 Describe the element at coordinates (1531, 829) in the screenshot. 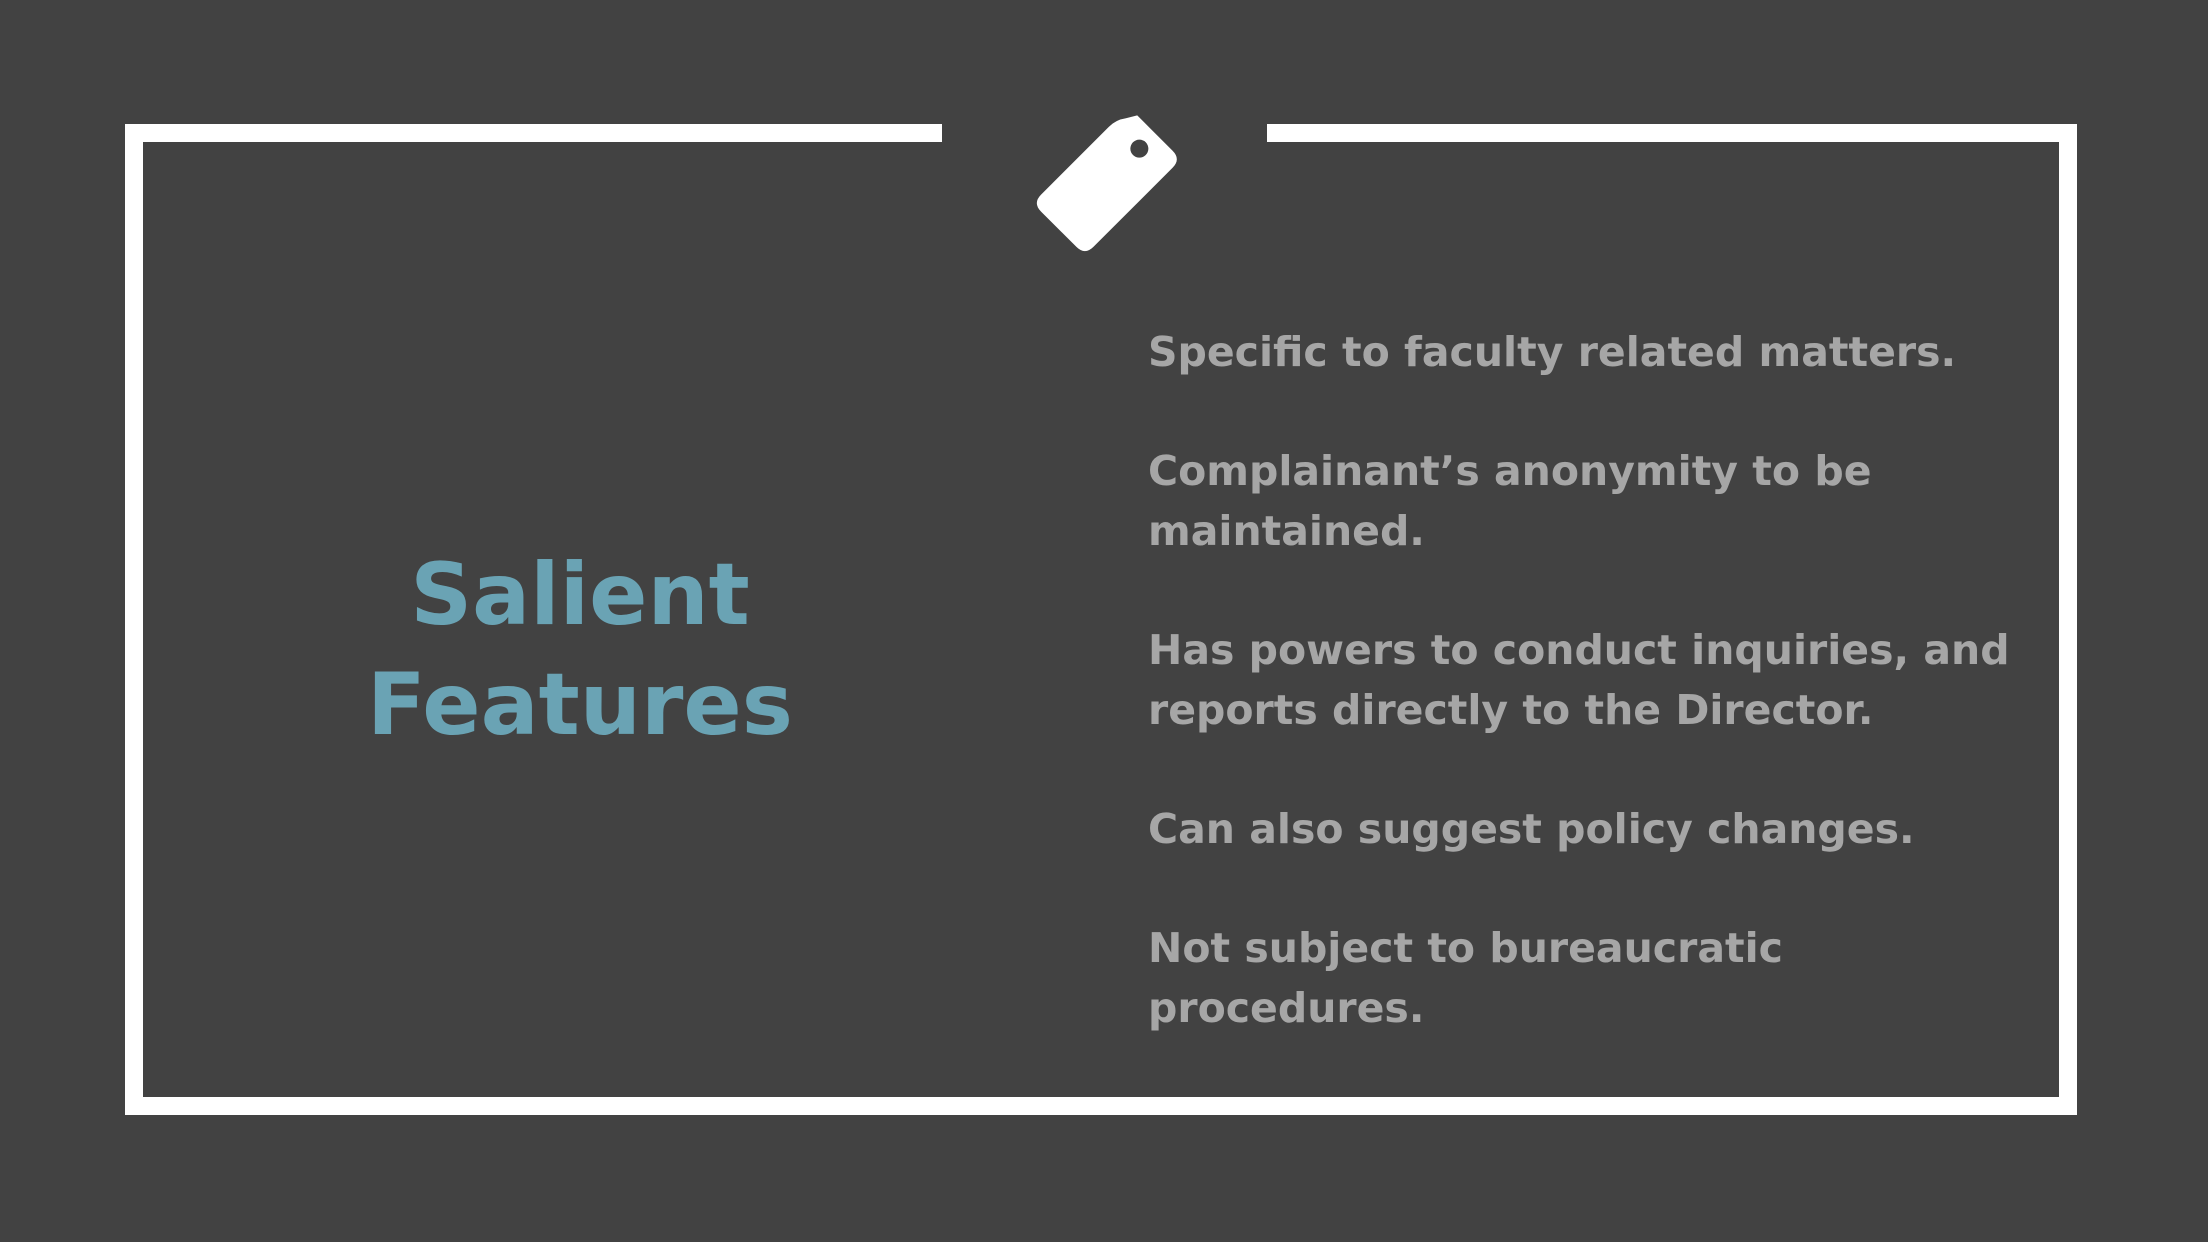

I see `feature-item: Can also suggest policy changes.` at that location.